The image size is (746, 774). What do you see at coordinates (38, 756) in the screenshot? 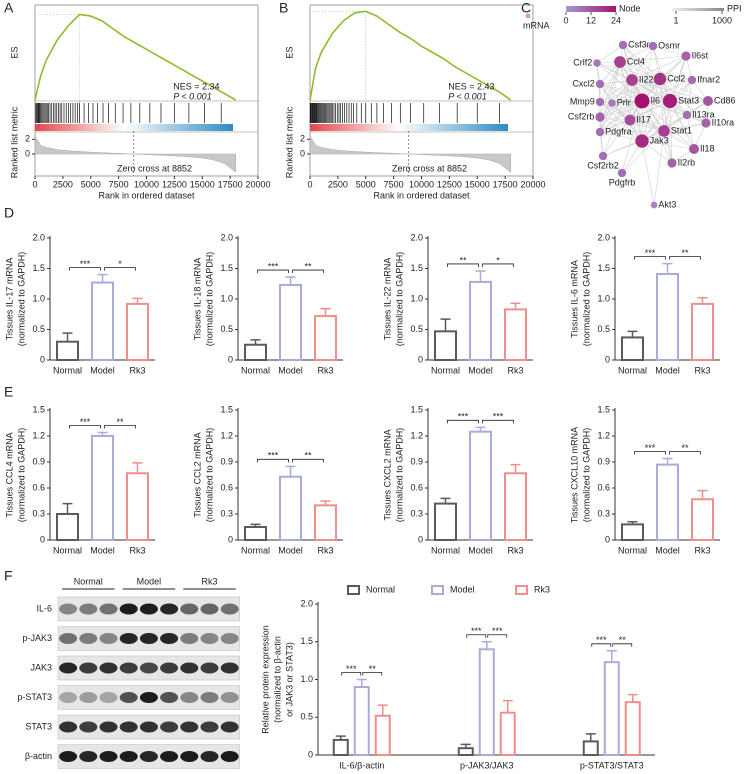
I see `blot-row-label: β-actin` at bounding box center [38, 756].